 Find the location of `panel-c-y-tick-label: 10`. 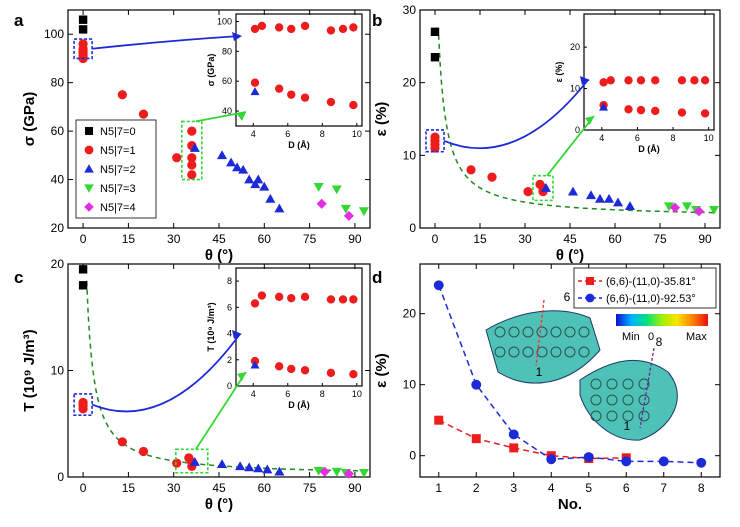

panel-c-y-tick-label: 10 is located at coordinates (58, 371).